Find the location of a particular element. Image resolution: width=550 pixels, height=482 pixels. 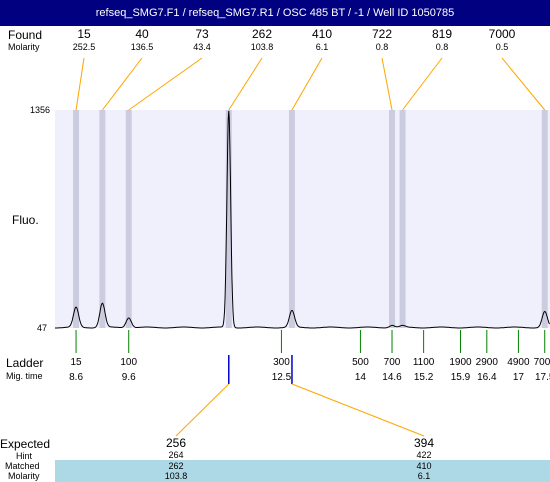

expected-label: Expected is located at coordinates (25, 444).